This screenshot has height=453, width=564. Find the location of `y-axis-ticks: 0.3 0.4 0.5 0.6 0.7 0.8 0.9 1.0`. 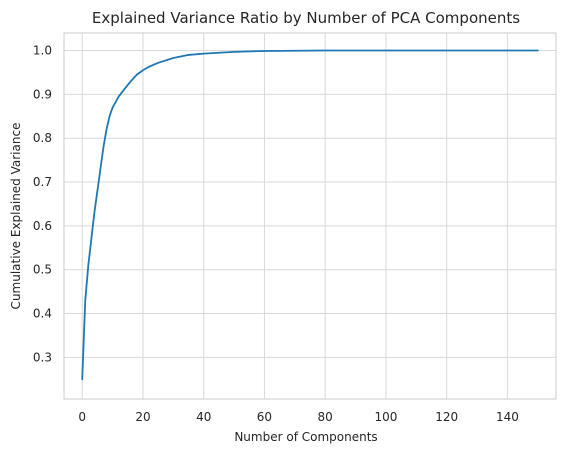

y-axis-ticks: 0.3 0.4 0.5 0.6 0.7 0.8 0.9 1.0 is located at coordinates (42, 204).